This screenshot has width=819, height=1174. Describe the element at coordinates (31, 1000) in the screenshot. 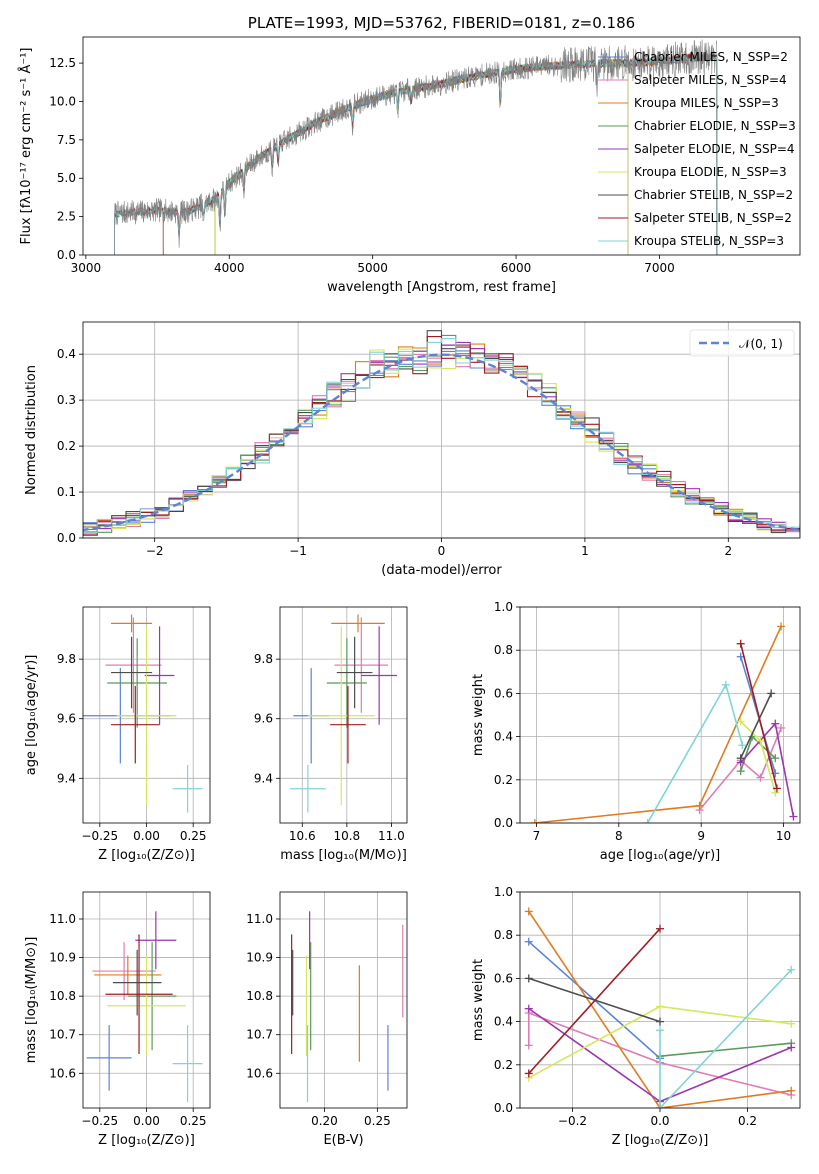

I see `y-axis-label: mass [log₁₀(M/M⊙)]` at that location.